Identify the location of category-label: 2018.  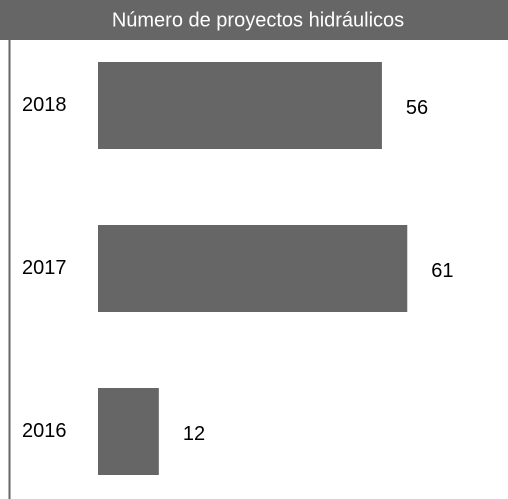
(44, 105).